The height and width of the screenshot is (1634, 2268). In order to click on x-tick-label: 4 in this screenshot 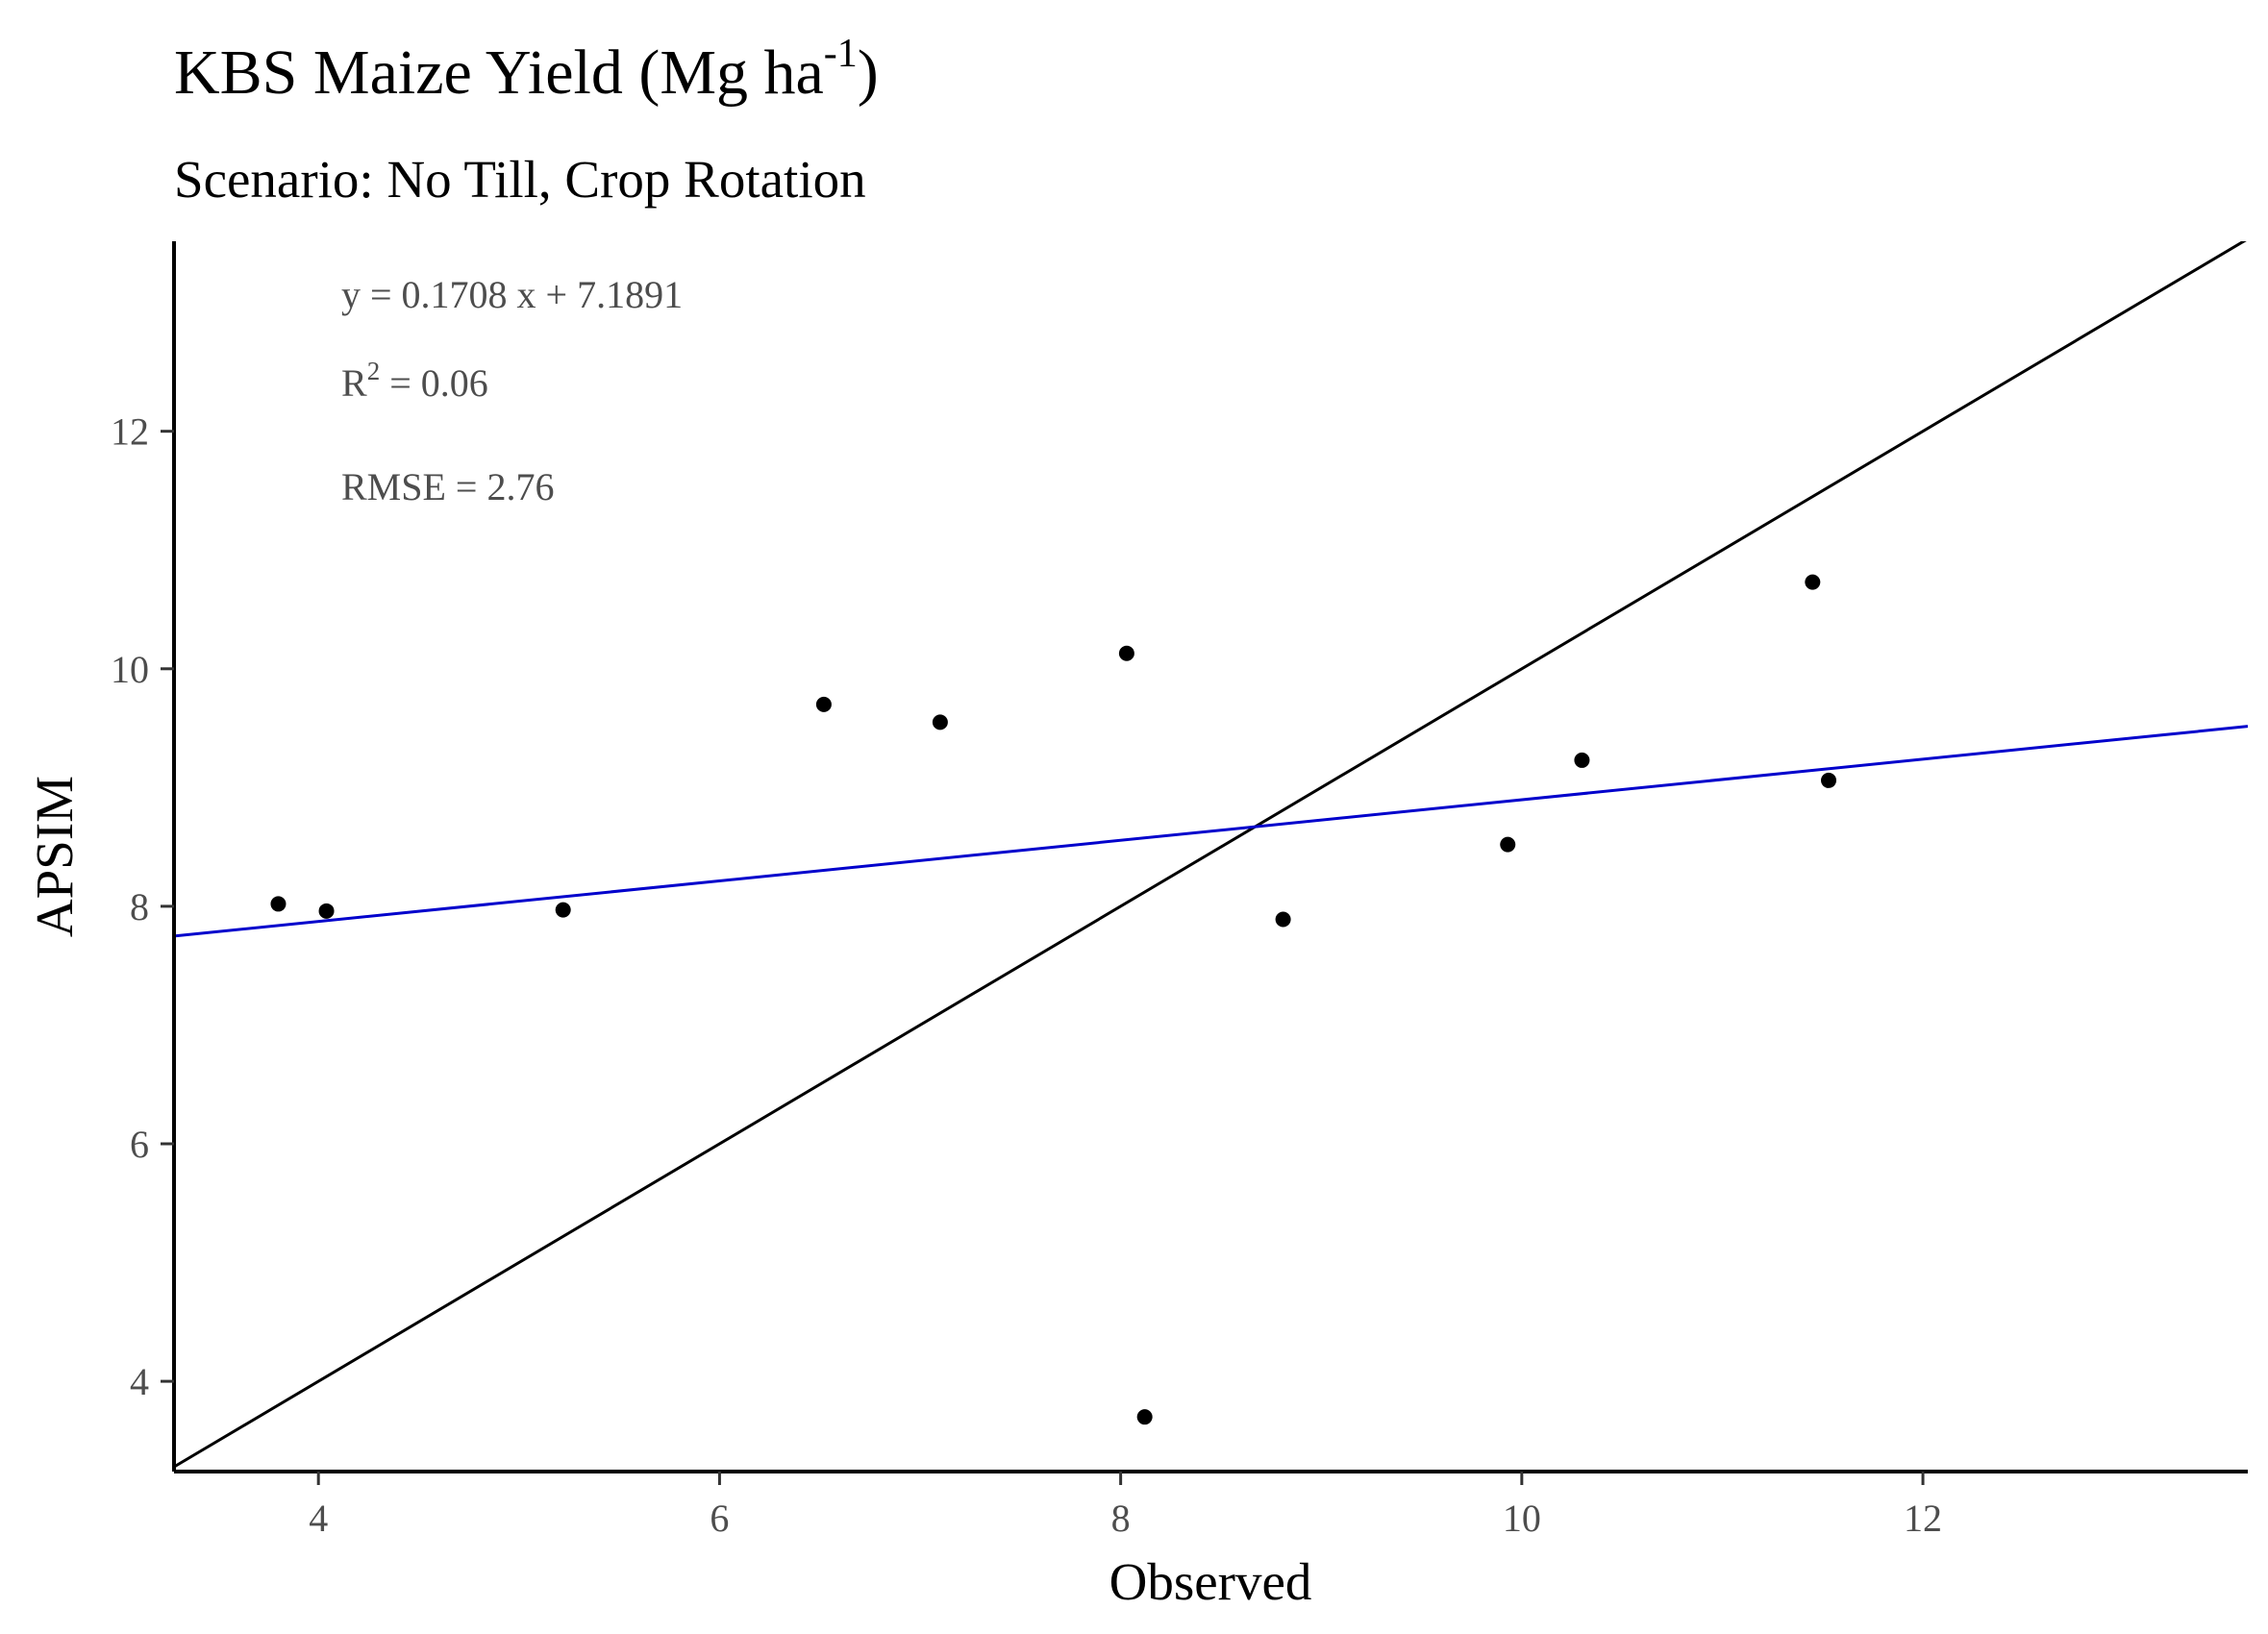, I will do `click(318, 1518)`.